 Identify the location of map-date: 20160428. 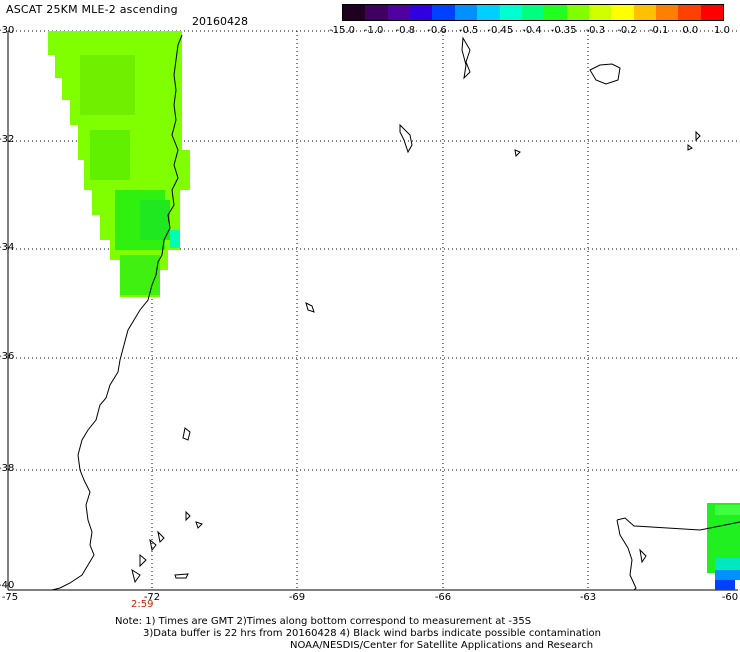
(220, 21).